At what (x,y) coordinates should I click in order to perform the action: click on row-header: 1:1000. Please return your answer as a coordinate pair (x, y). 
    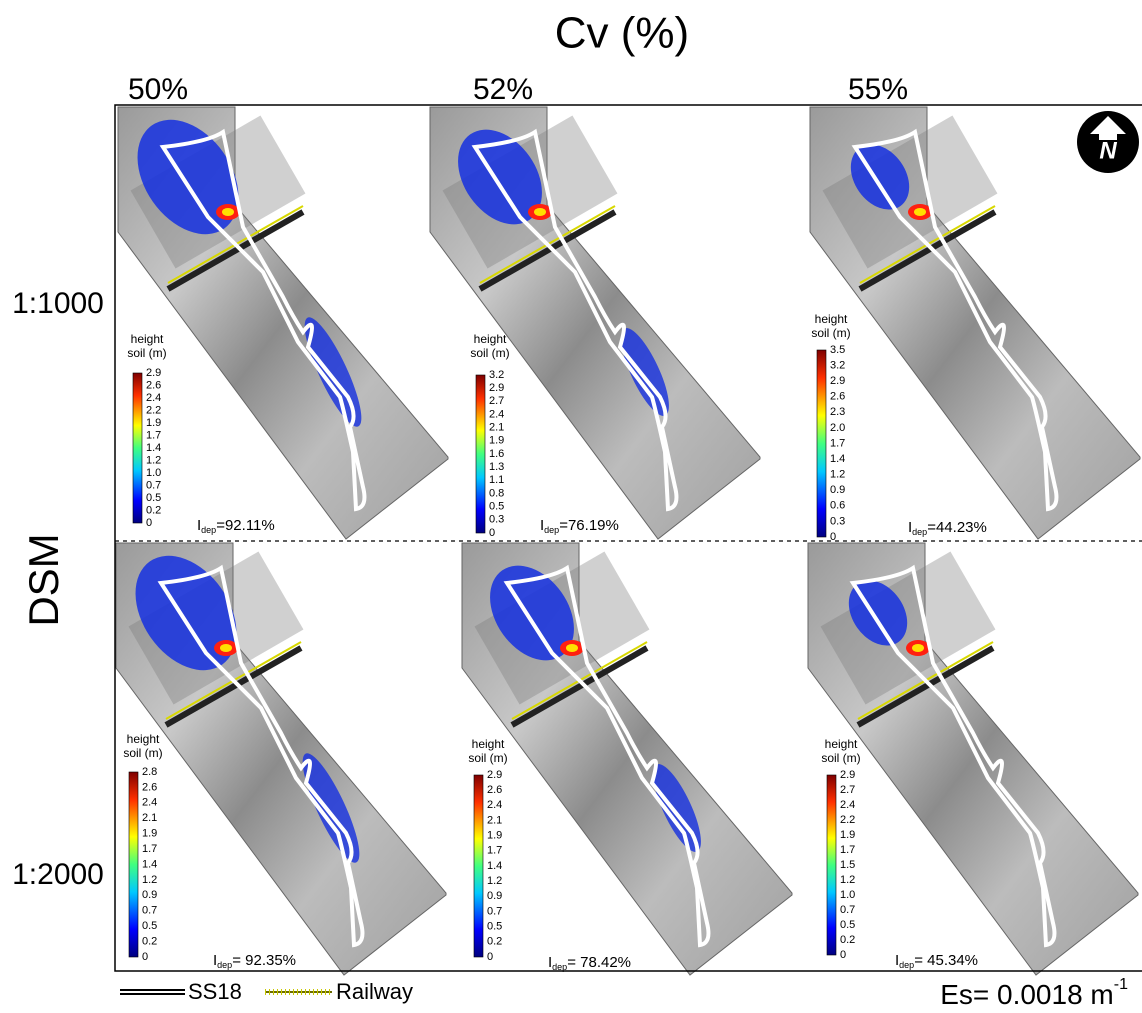
    Looking at the image, I should click on (58, 303).